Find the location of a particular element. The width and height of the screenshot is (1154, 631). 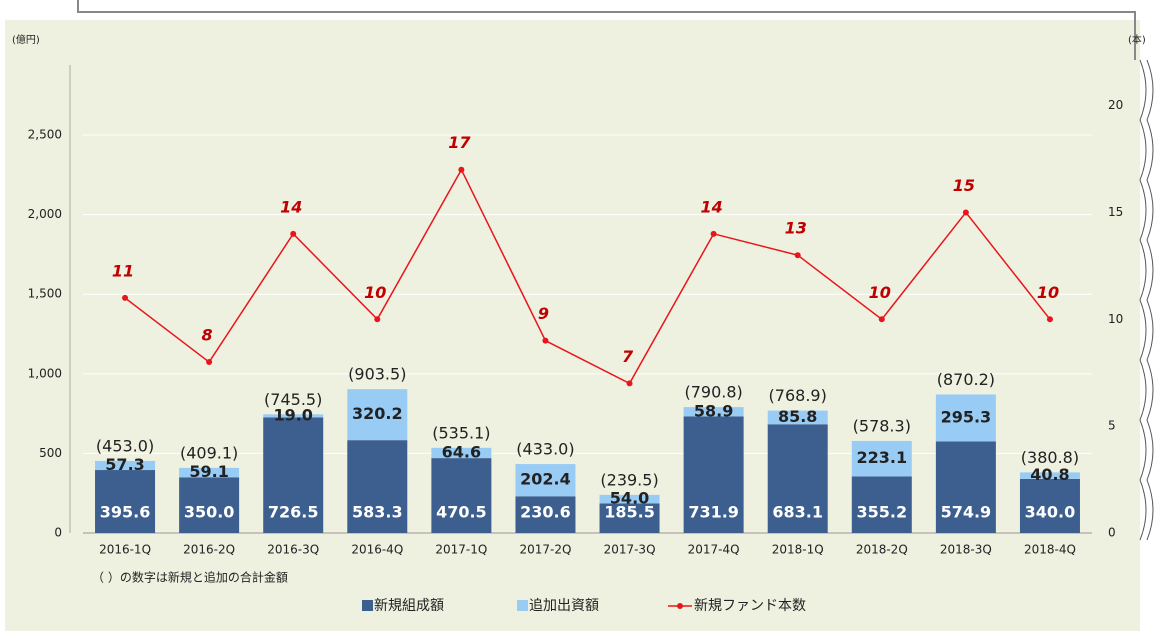

x-tick-label: 2016-2Q is located at coordinates (209, 550).